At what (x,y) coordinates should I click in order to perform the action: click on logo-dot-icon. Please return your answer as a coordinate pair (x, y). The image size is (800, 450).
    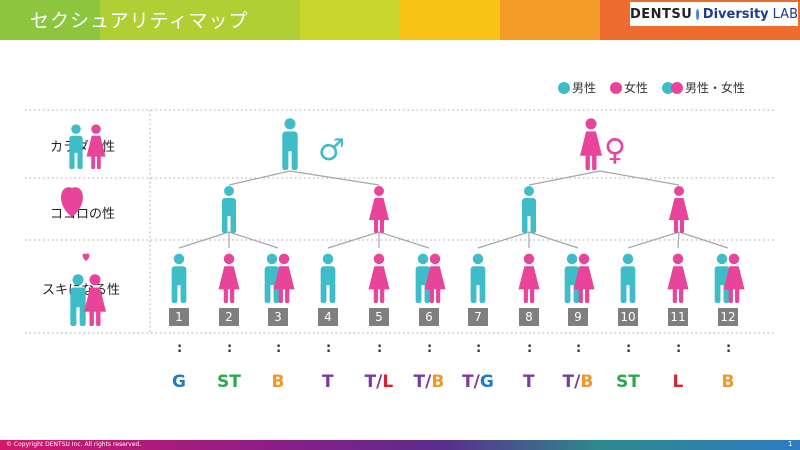
    Looking at the image, I should click on (697, 14).